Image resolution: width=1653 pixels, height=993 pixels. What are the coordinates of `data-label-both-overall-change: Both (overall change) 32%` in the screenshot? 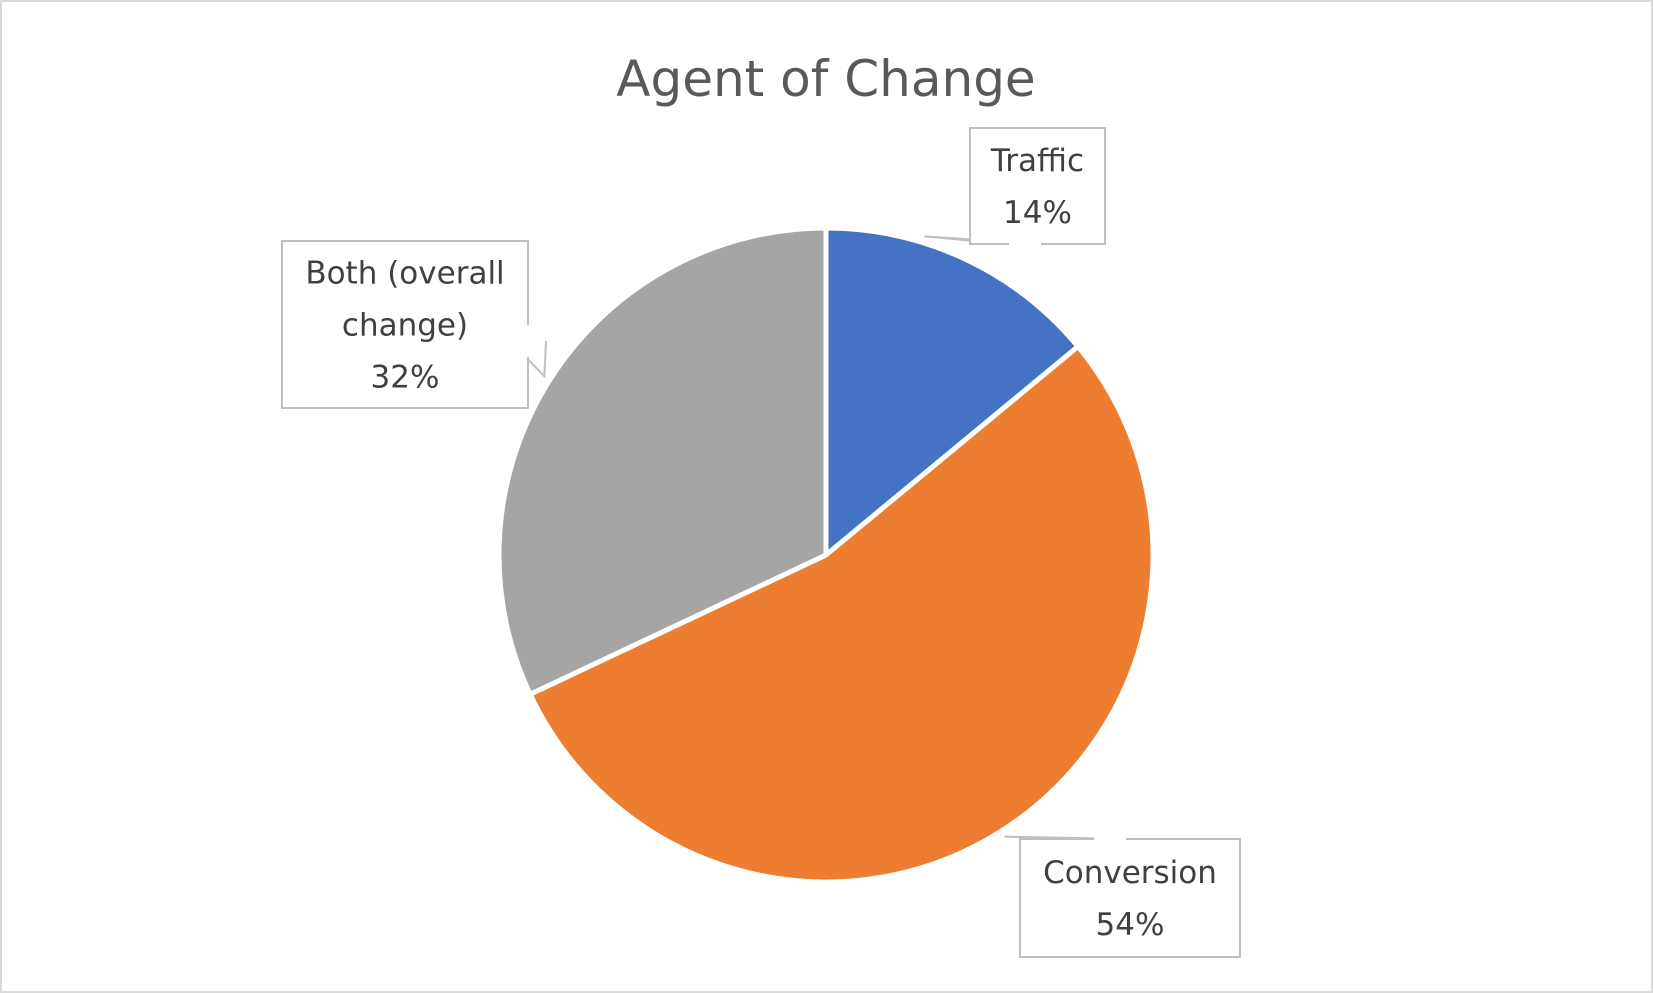 It's located at (414, 324).